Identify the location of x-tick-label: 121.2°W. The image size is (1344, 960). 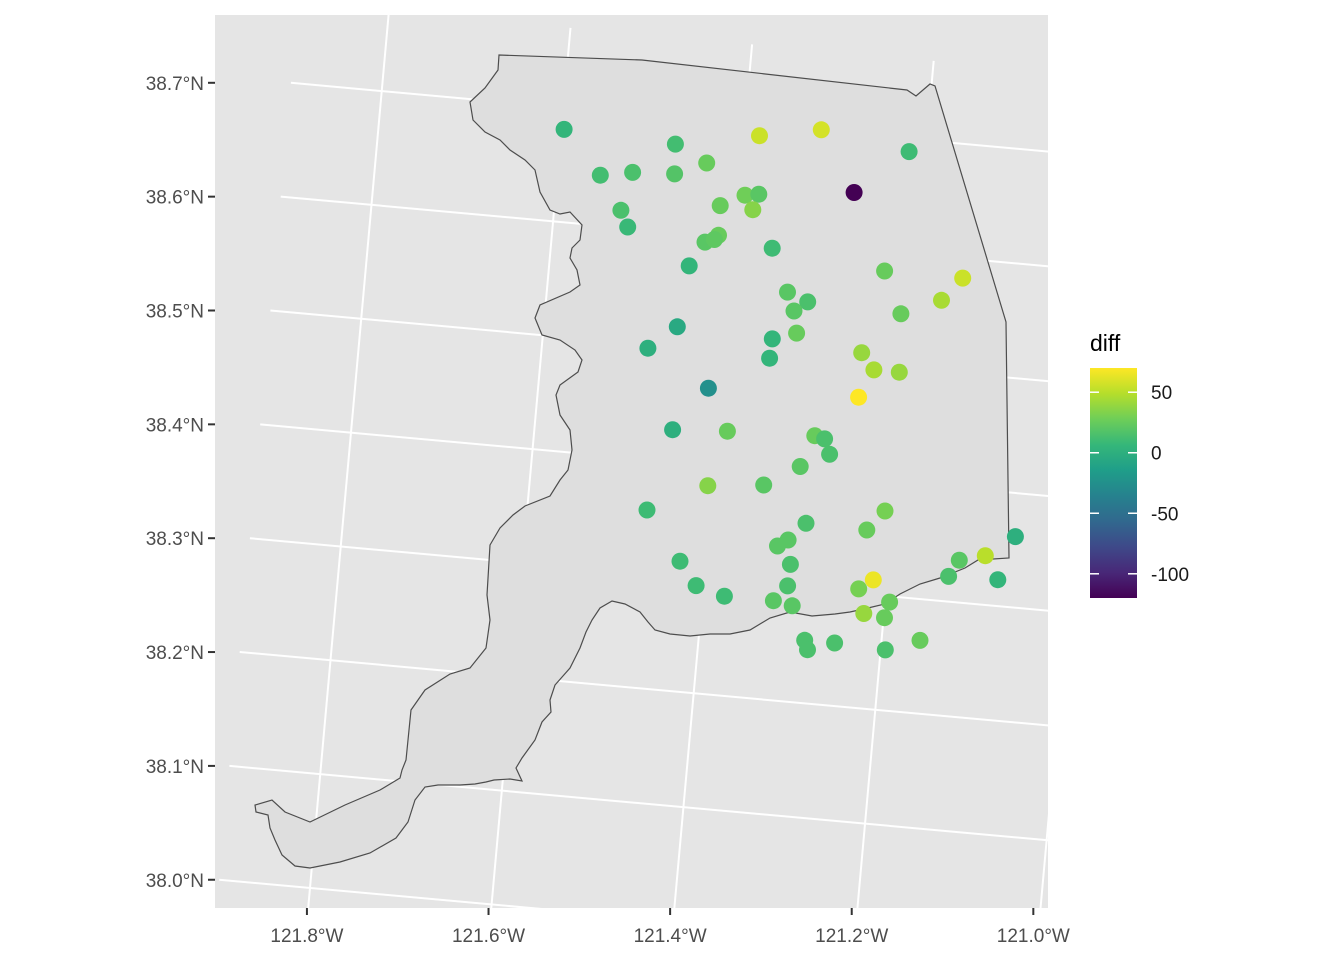
(851, 936).